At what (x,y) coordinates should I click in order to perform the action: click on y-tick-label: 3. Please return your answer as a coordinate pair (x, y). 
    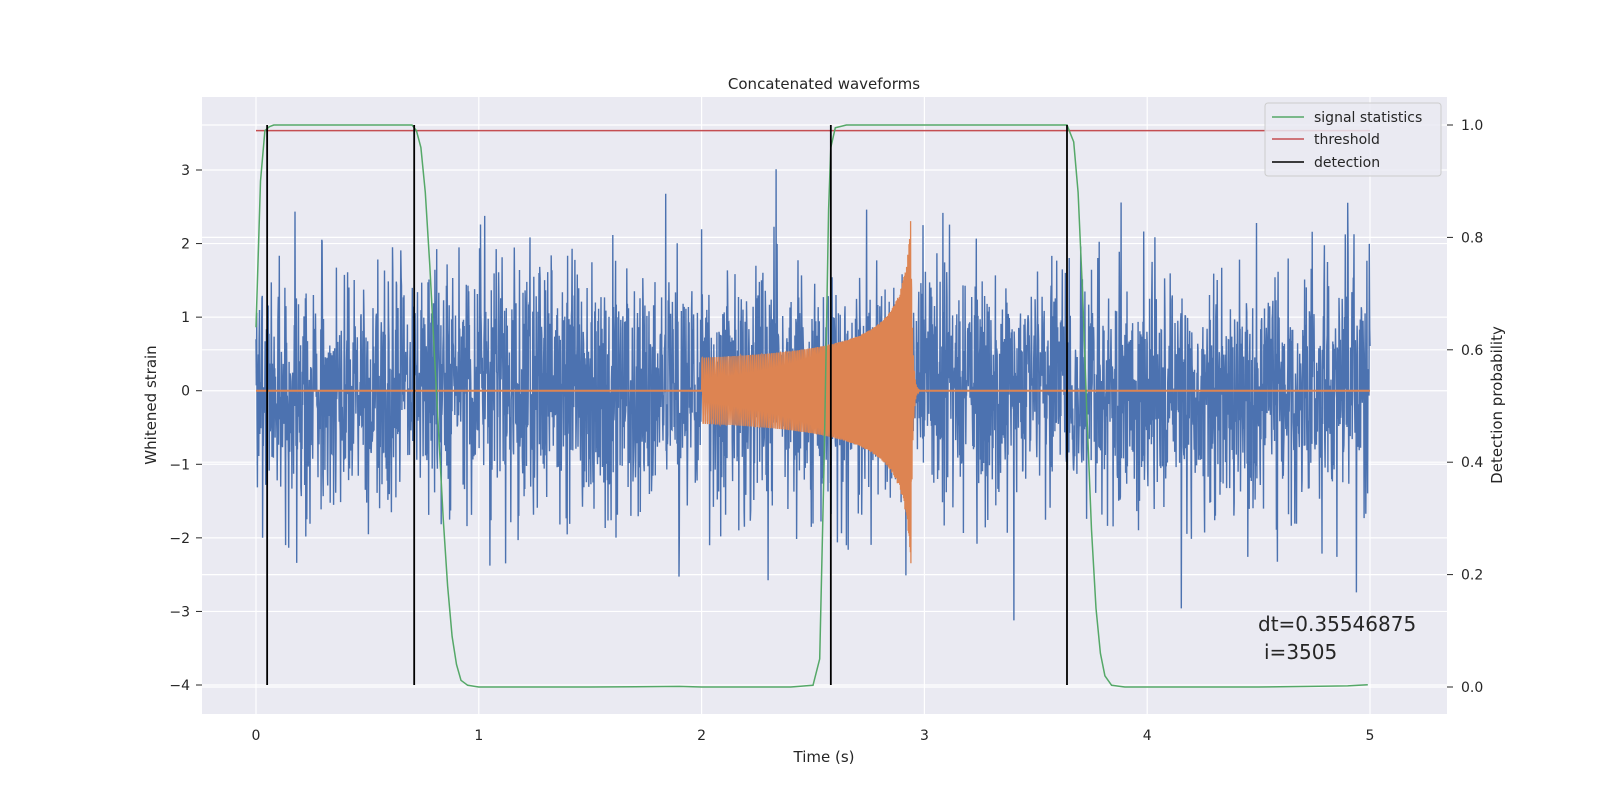
    Looking at the image, I should click on (185, 171).